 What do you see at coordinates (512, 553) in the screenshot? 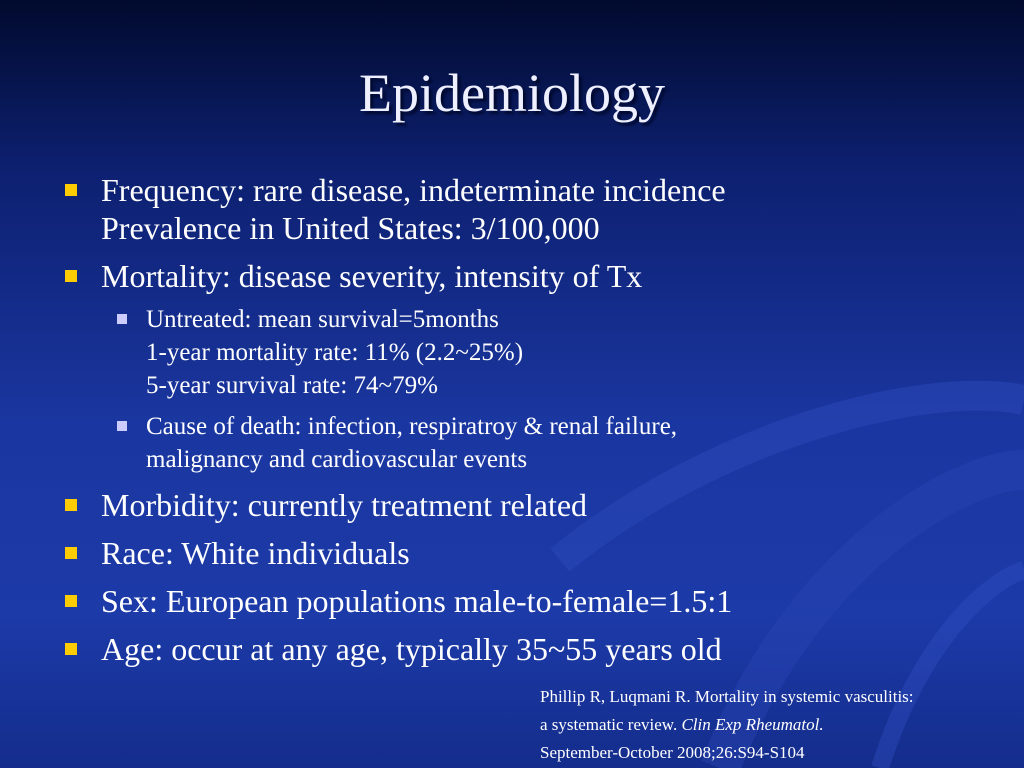
I see `bullet-item: Race: White individuals` at bounding box center [512, 553].